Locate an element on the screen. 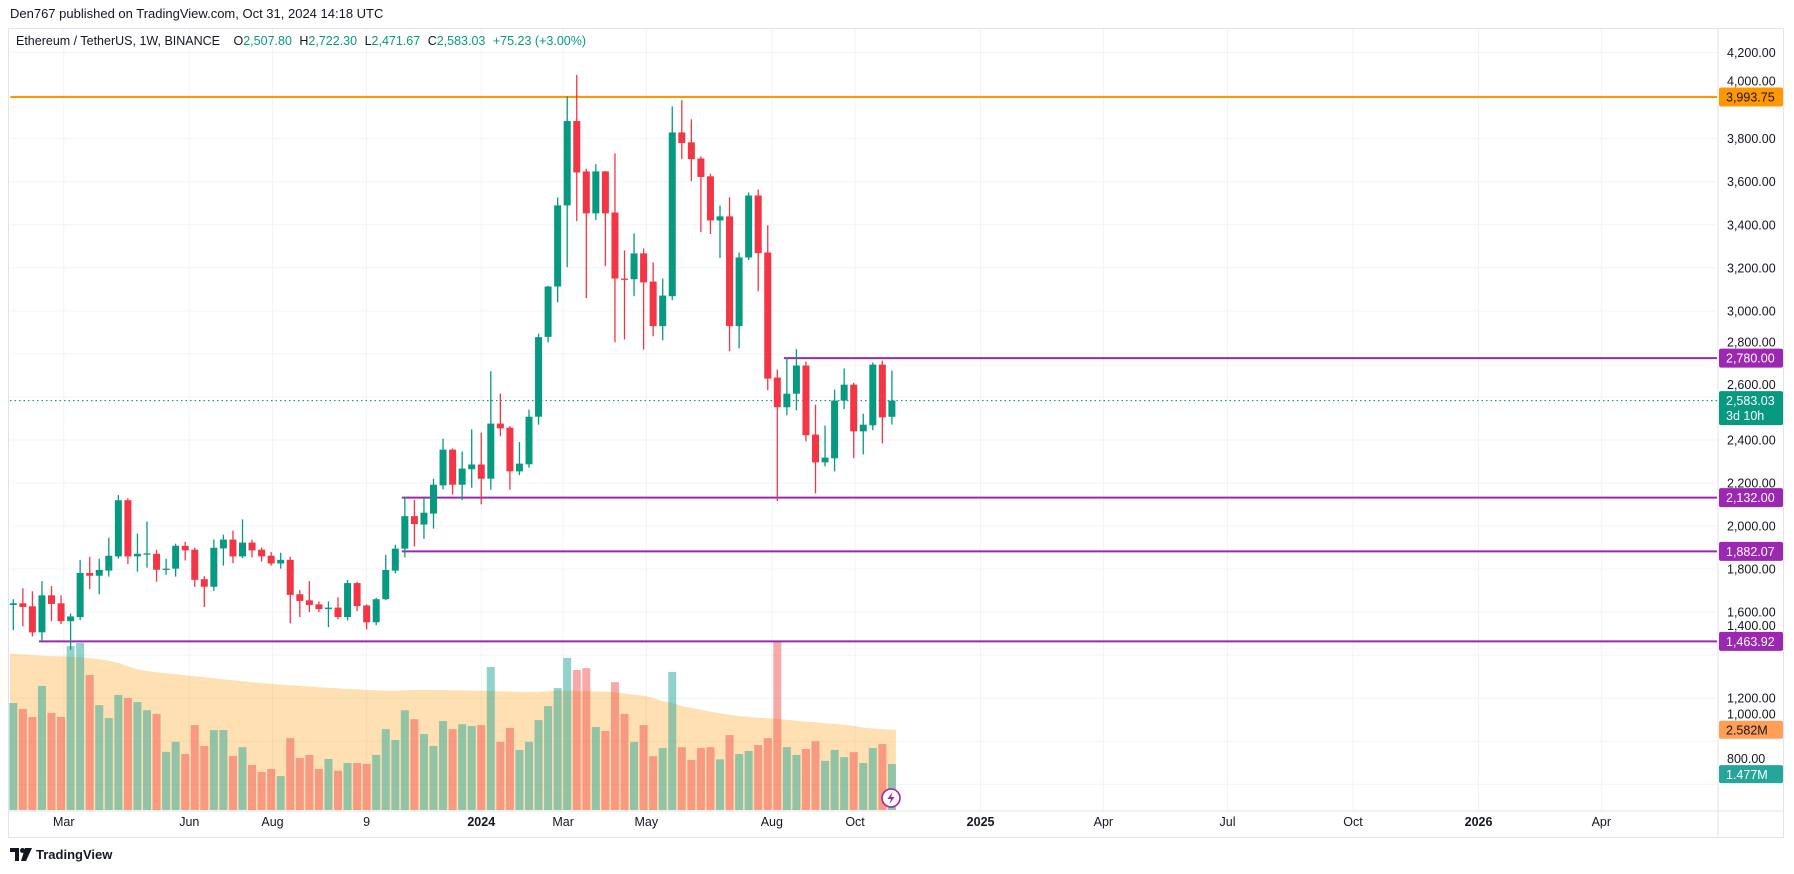 Image resolution: width=1794 pixels, height=874 pixels. tradingview-logo: TradingView is located at coordinates (61, 854).